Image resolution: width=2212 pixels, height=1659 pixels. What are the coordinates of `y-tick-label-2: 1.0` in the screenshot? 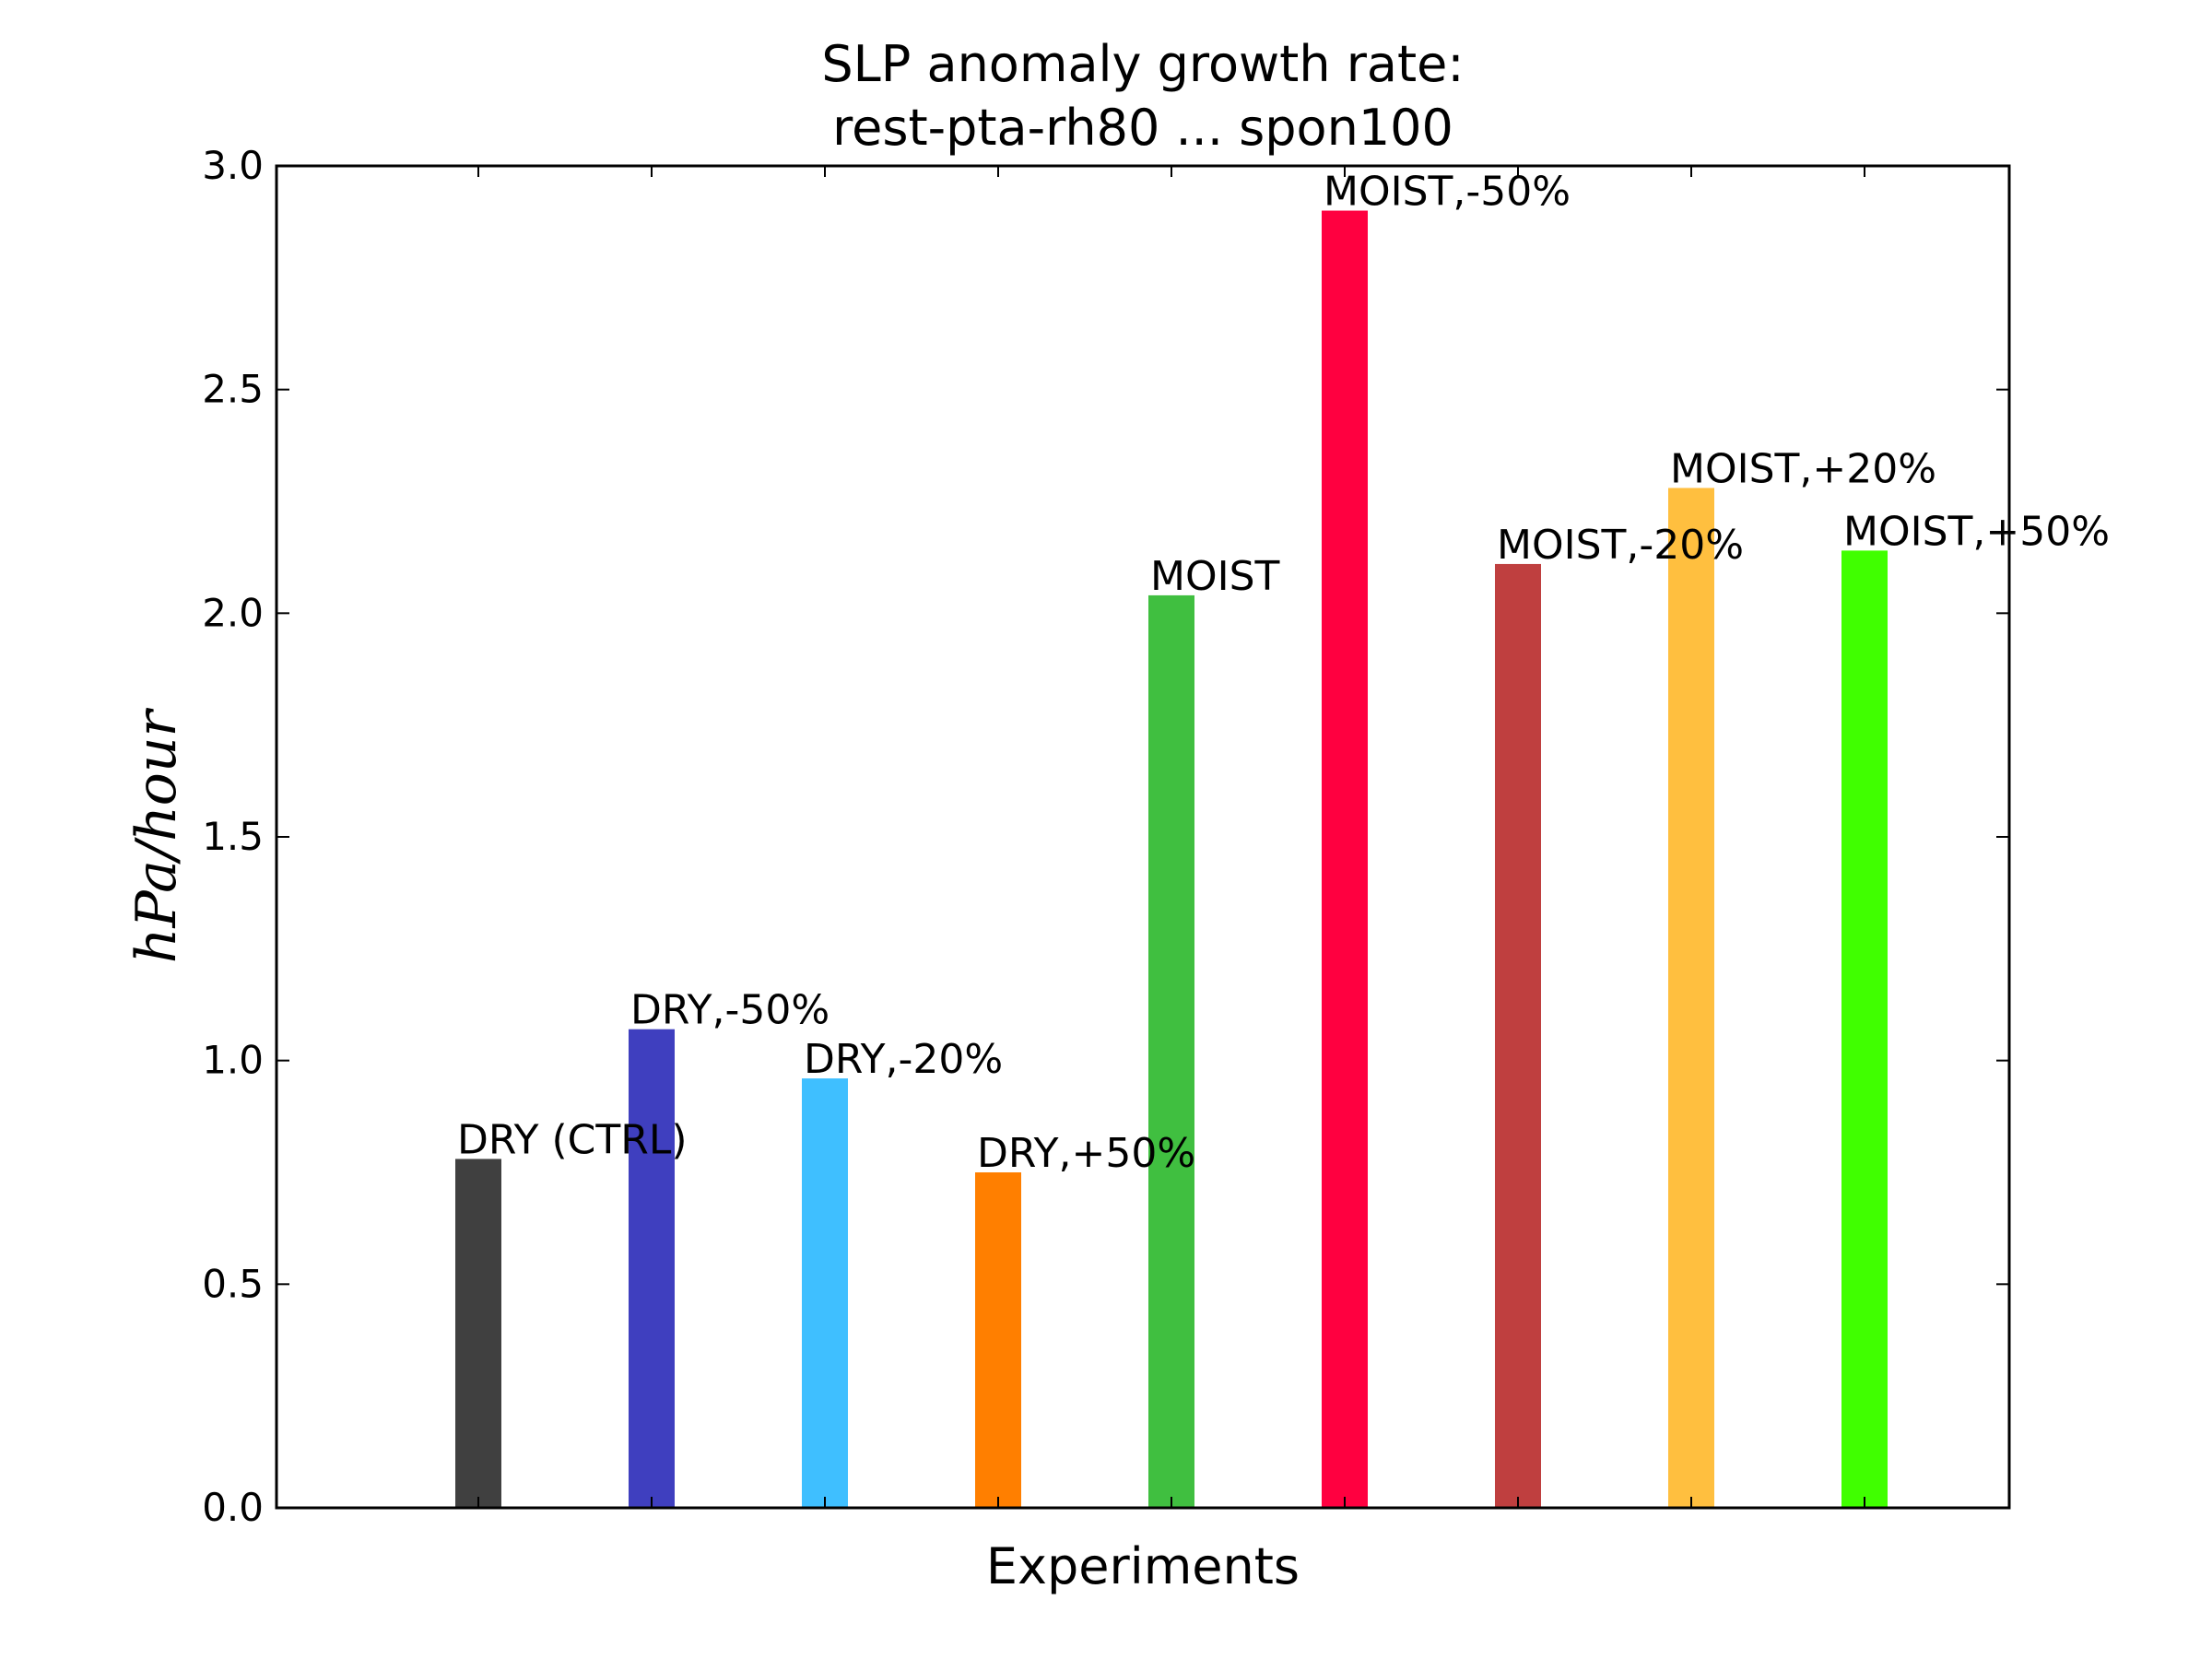 It's located at (233, 1060).